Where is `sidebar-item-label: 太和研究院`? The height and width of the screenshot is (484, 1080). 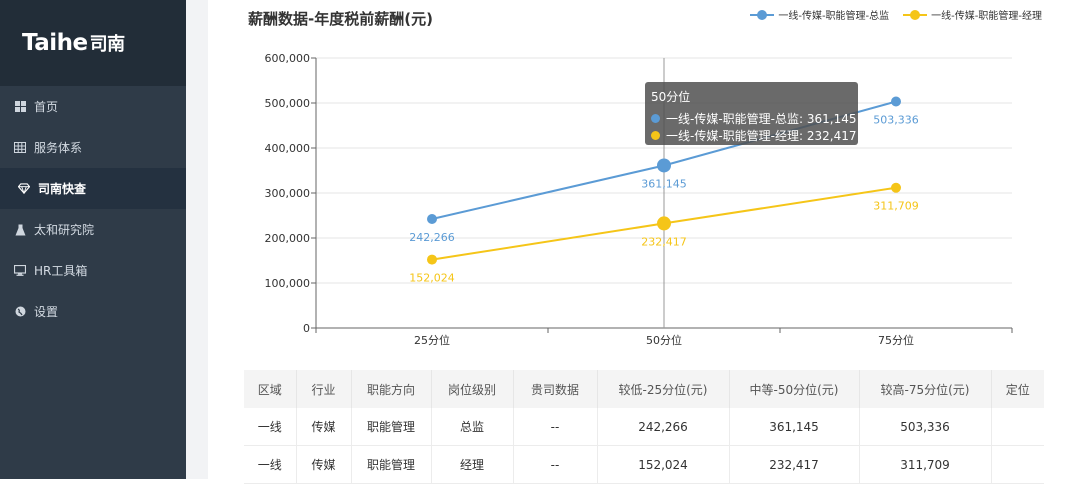 sidebar-item-label: 太和研究院 is located at coordinates (64, 230).